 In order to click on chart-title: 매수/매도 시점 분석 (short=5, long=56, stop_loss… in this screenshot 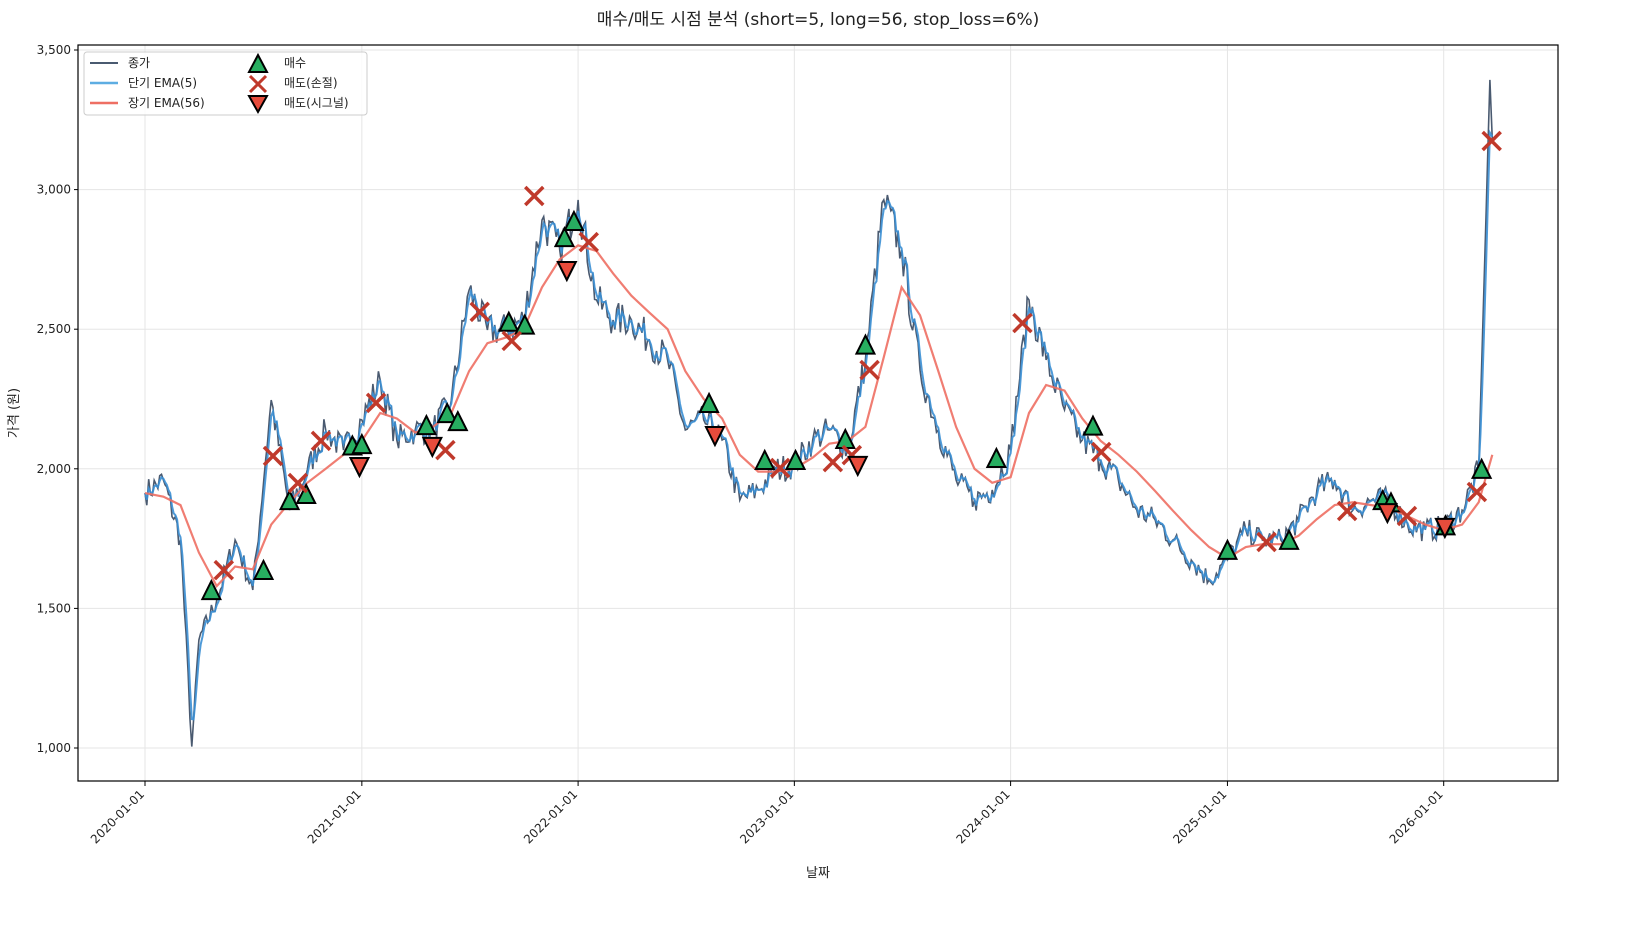, I will do `click(818, 20)`.